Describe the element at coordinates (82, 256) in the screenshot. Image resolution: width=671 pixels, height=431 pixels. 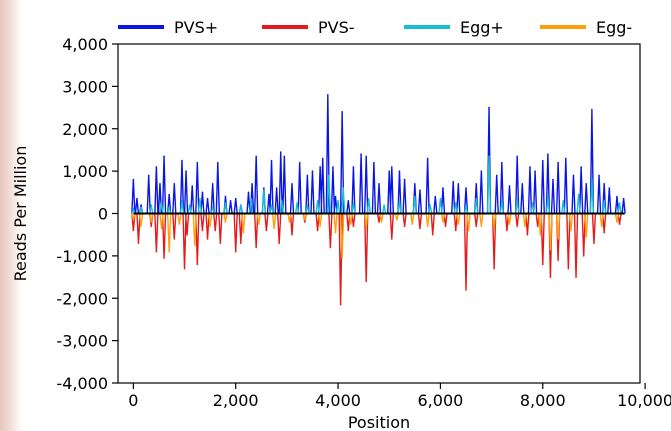
I see `y-tick-label: -1,000` at that location.